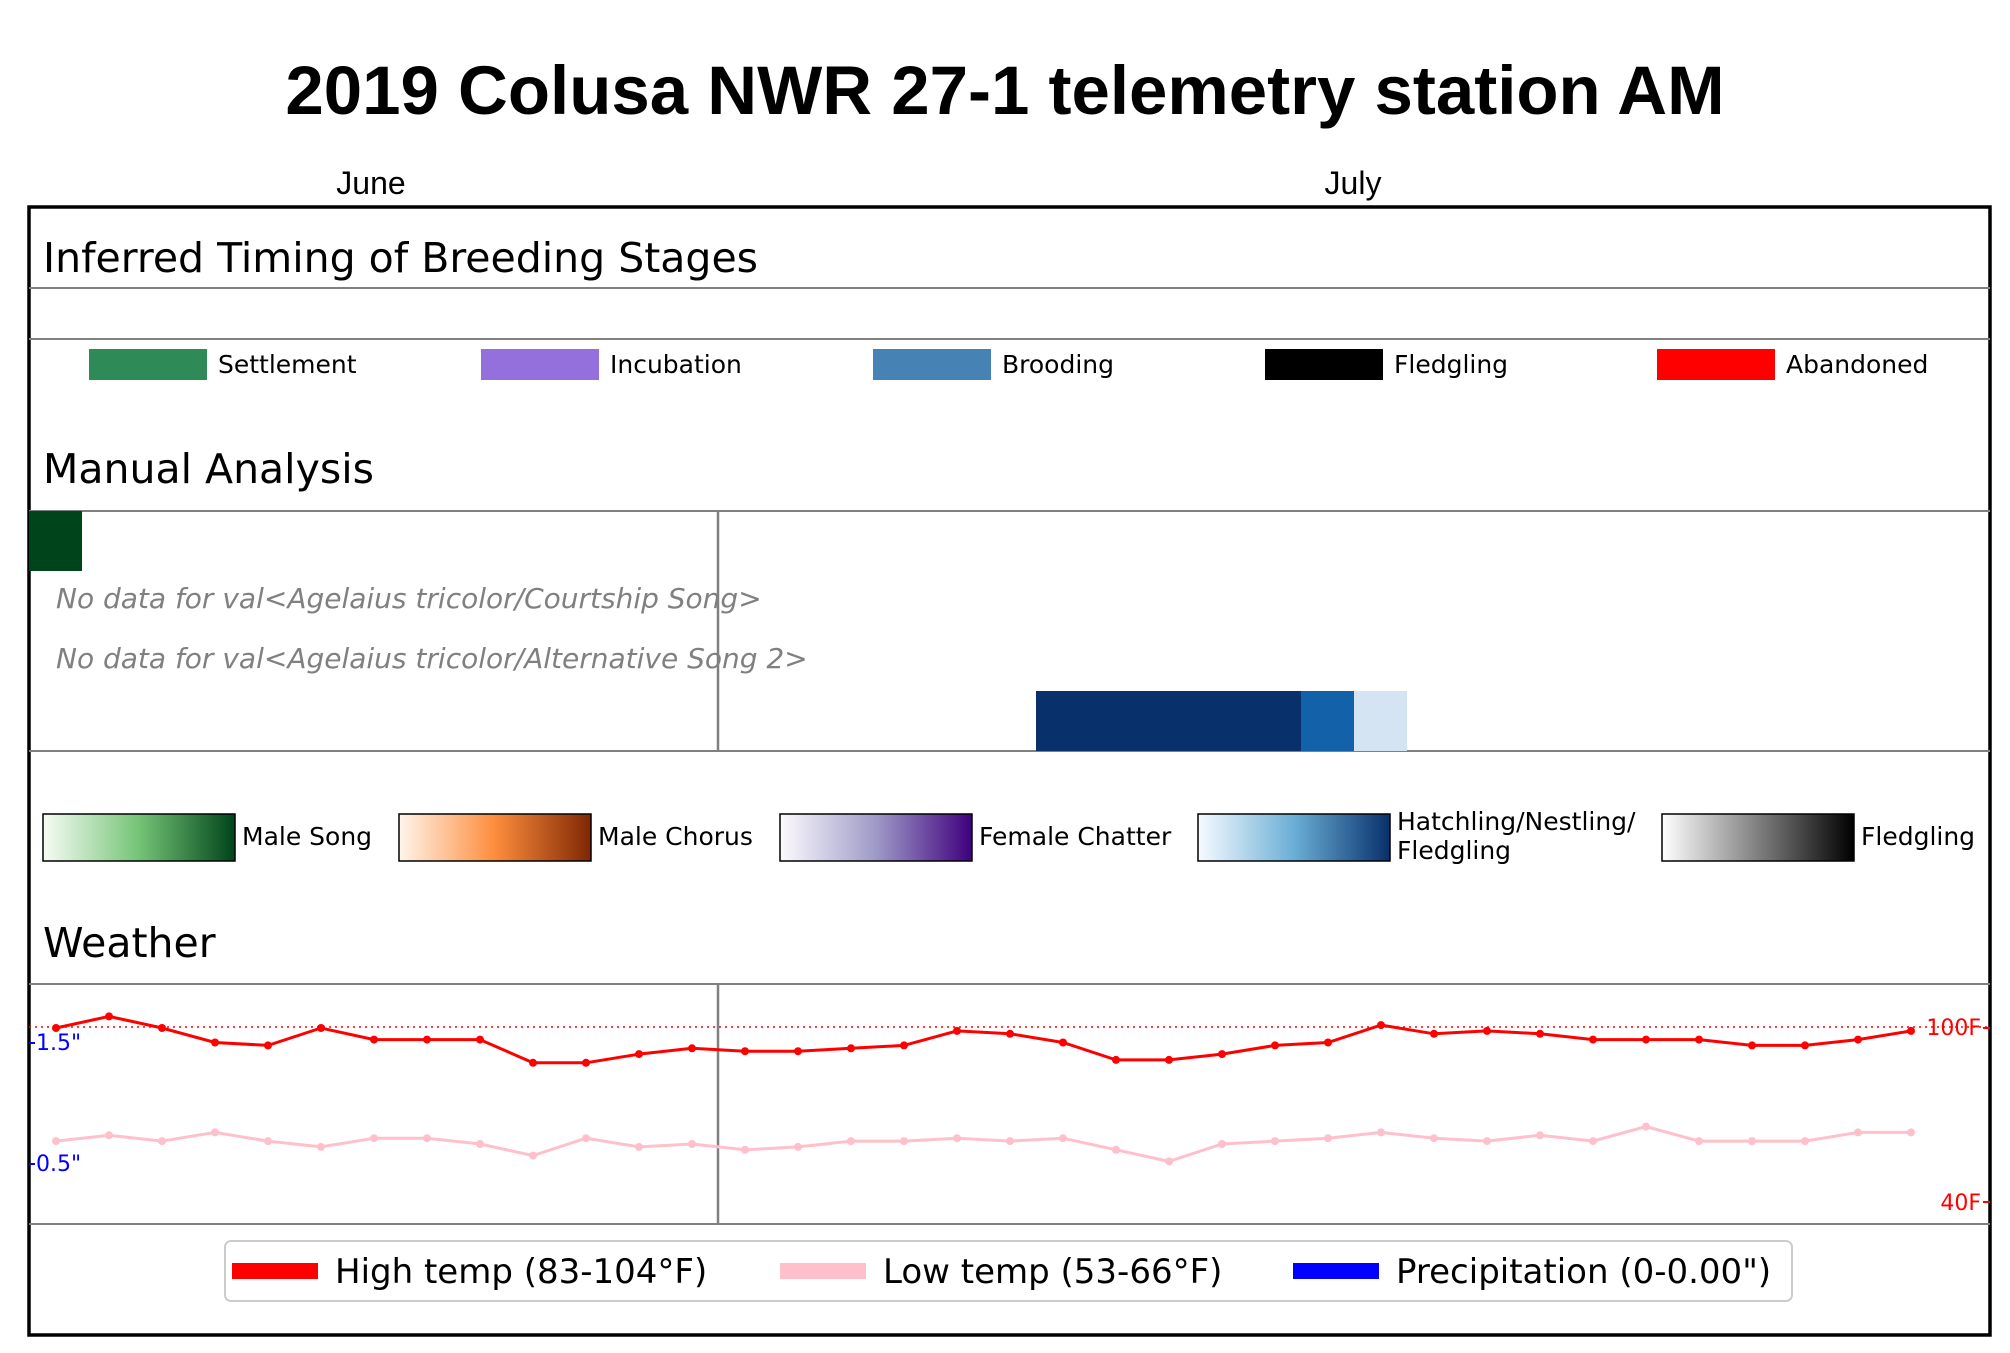  What do you see at coordinates (1857, 364) in the screenshot?
I see `stage-legend-label-abandoned: Abandoned` at bounding box center [1857, 364].